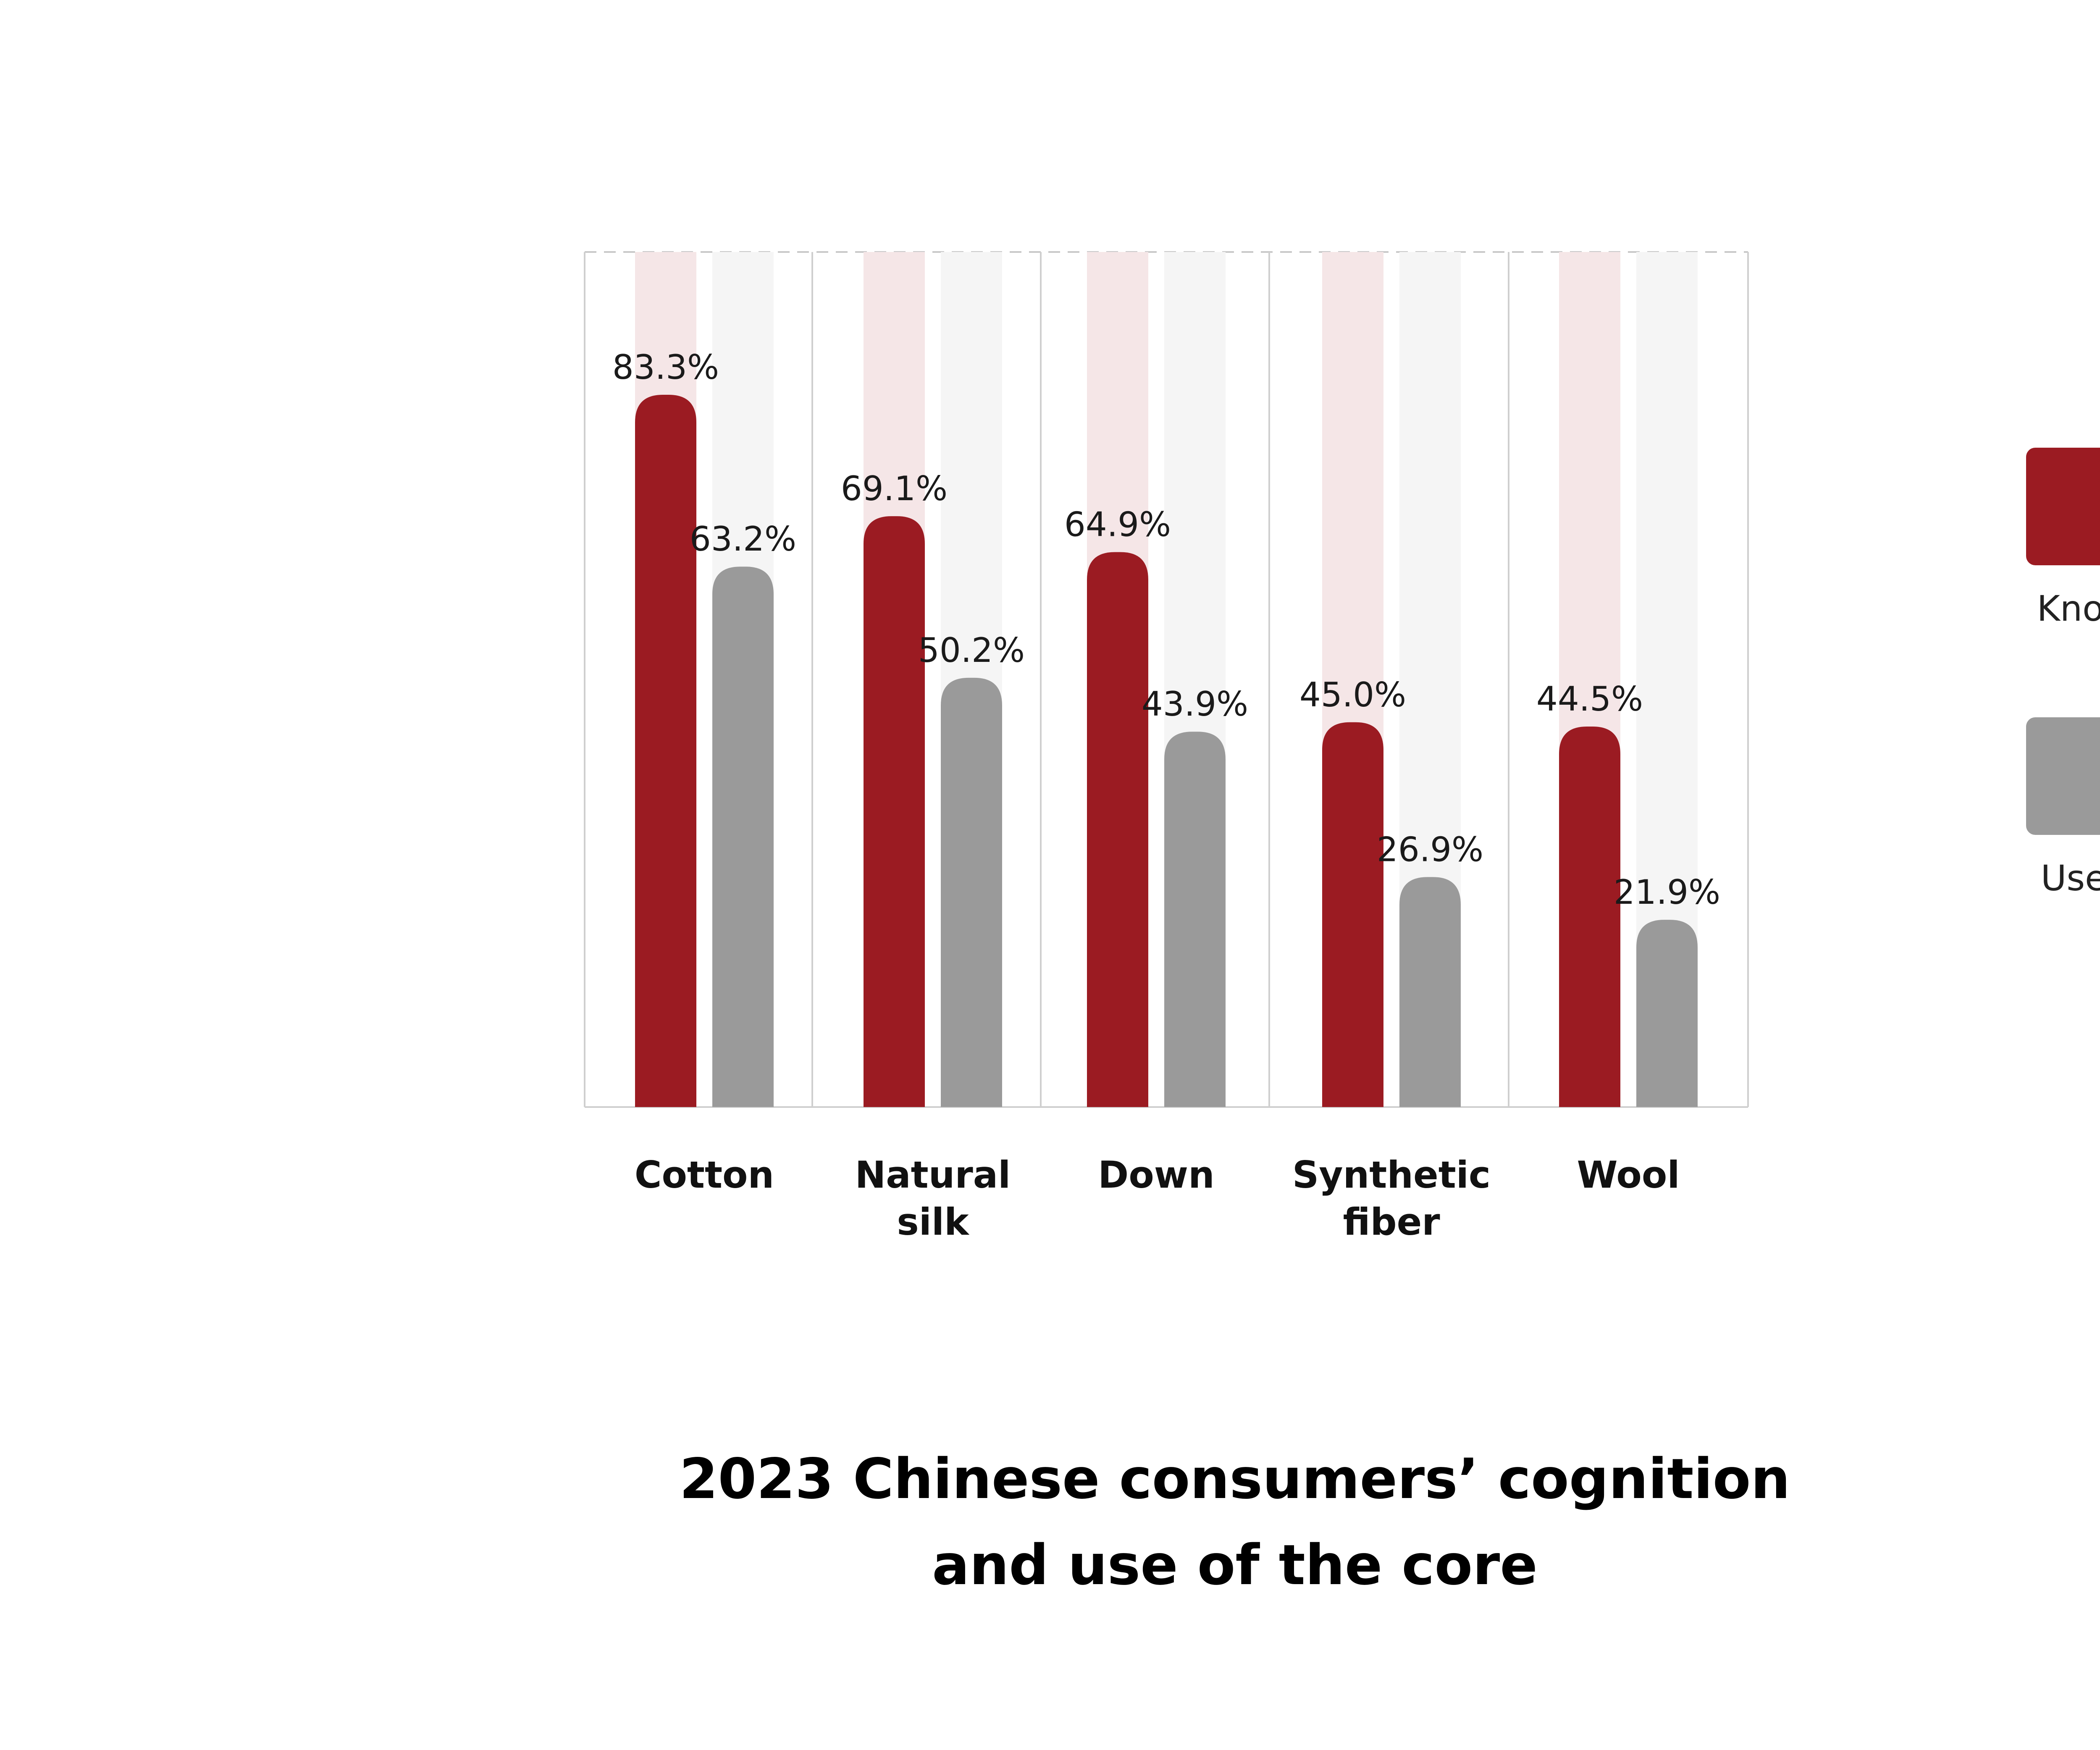 The image size is (2100, 1750). I want to click on x-tick-label: Down, so click(1156, 1174).